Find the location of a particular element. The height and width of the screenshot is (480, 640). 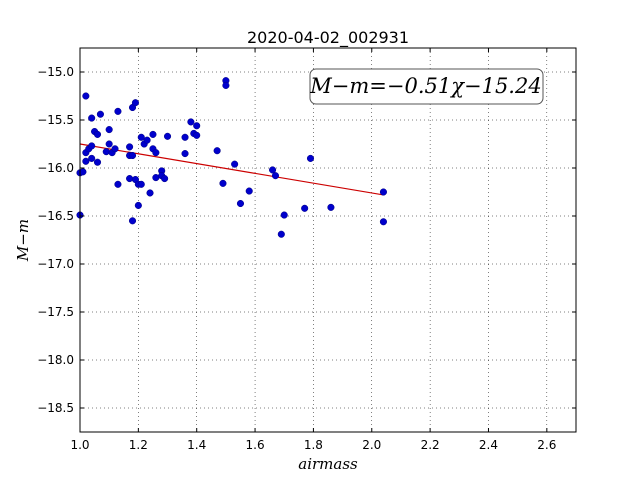

x-tick-label: 1.4 is located at coordinates (196, 445).